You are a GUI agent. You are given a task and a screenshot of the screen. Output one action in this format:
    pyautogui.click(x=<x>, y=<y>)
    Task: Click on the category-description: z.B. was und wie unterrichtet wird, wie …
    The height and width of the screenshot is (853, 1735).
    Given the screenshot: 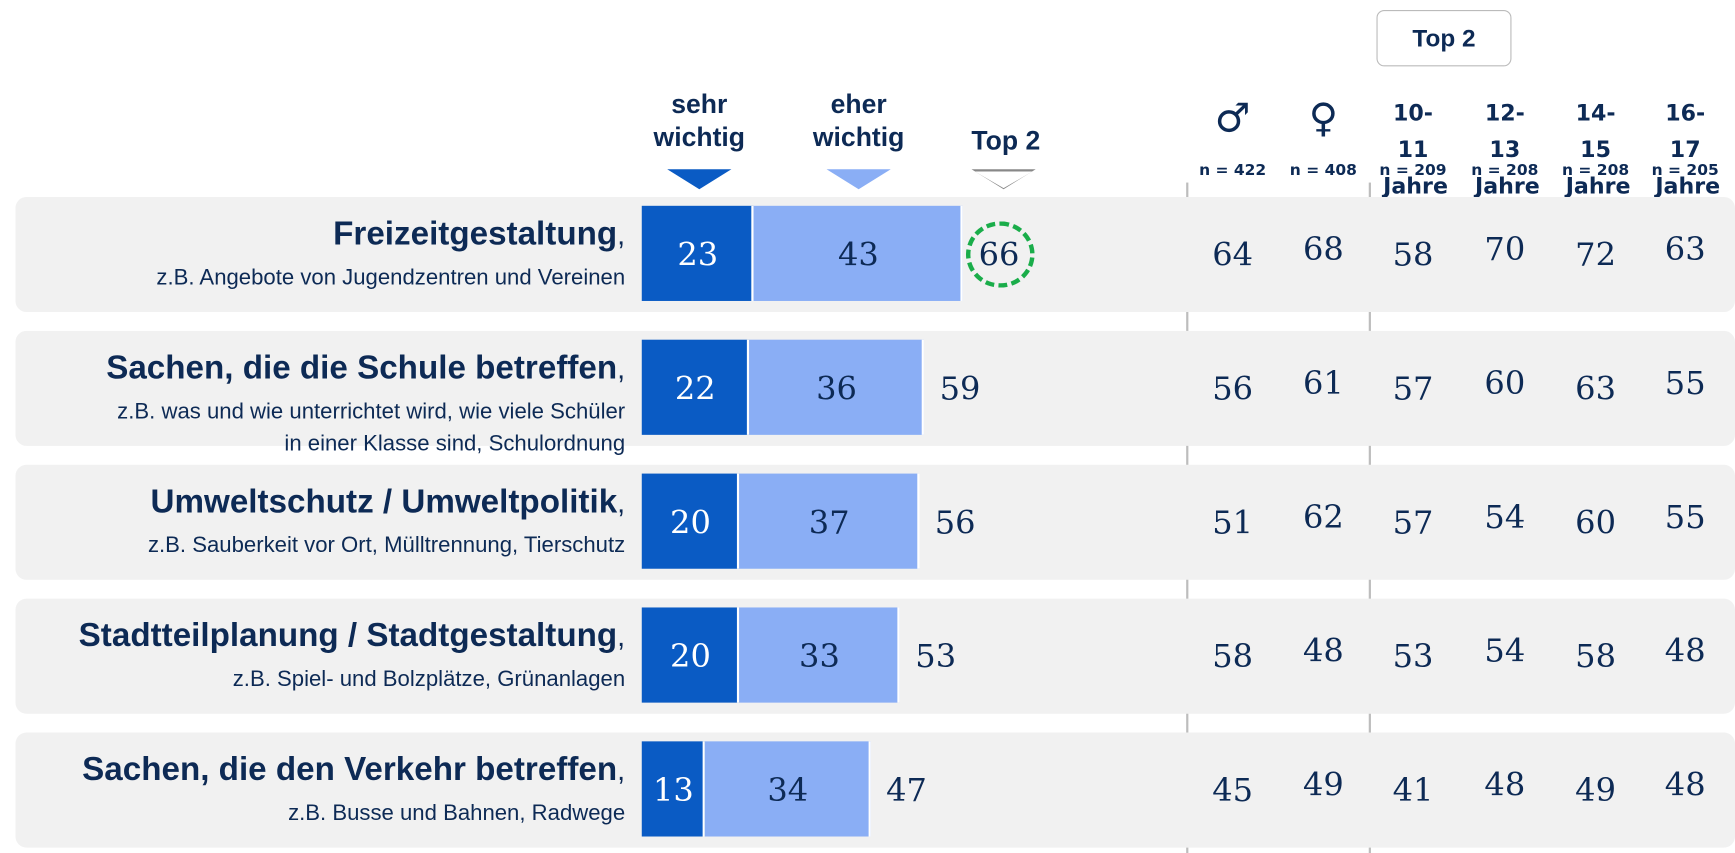 What is the action you would take?
    pyautogui.click(x=371, y=427)
    